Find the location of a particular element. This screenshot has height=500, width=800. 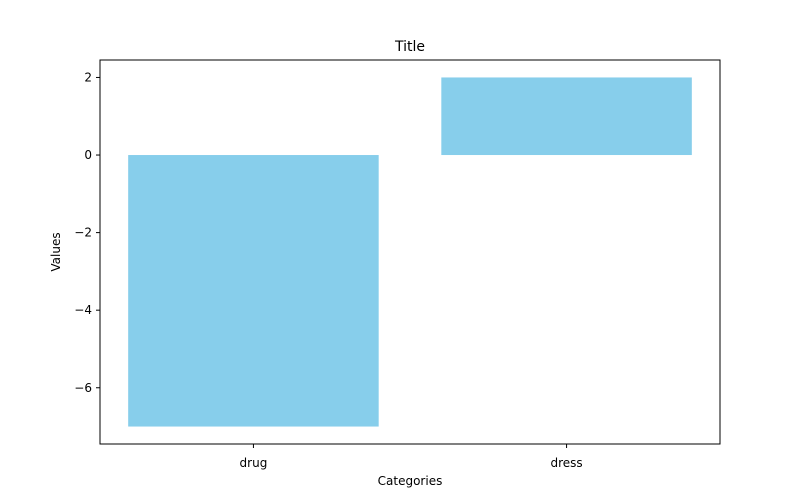

x-axis-ticks: drug dress is located at coordinates (411, 457).